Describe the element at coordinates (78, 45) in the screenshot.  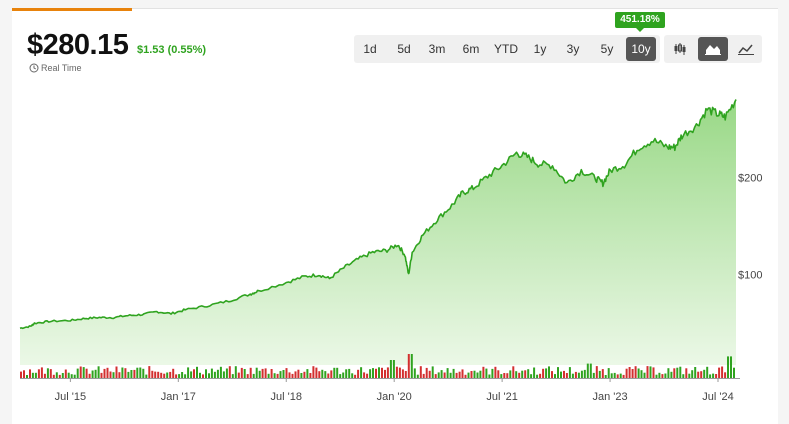
I see `current-price: $280.15` at that location.